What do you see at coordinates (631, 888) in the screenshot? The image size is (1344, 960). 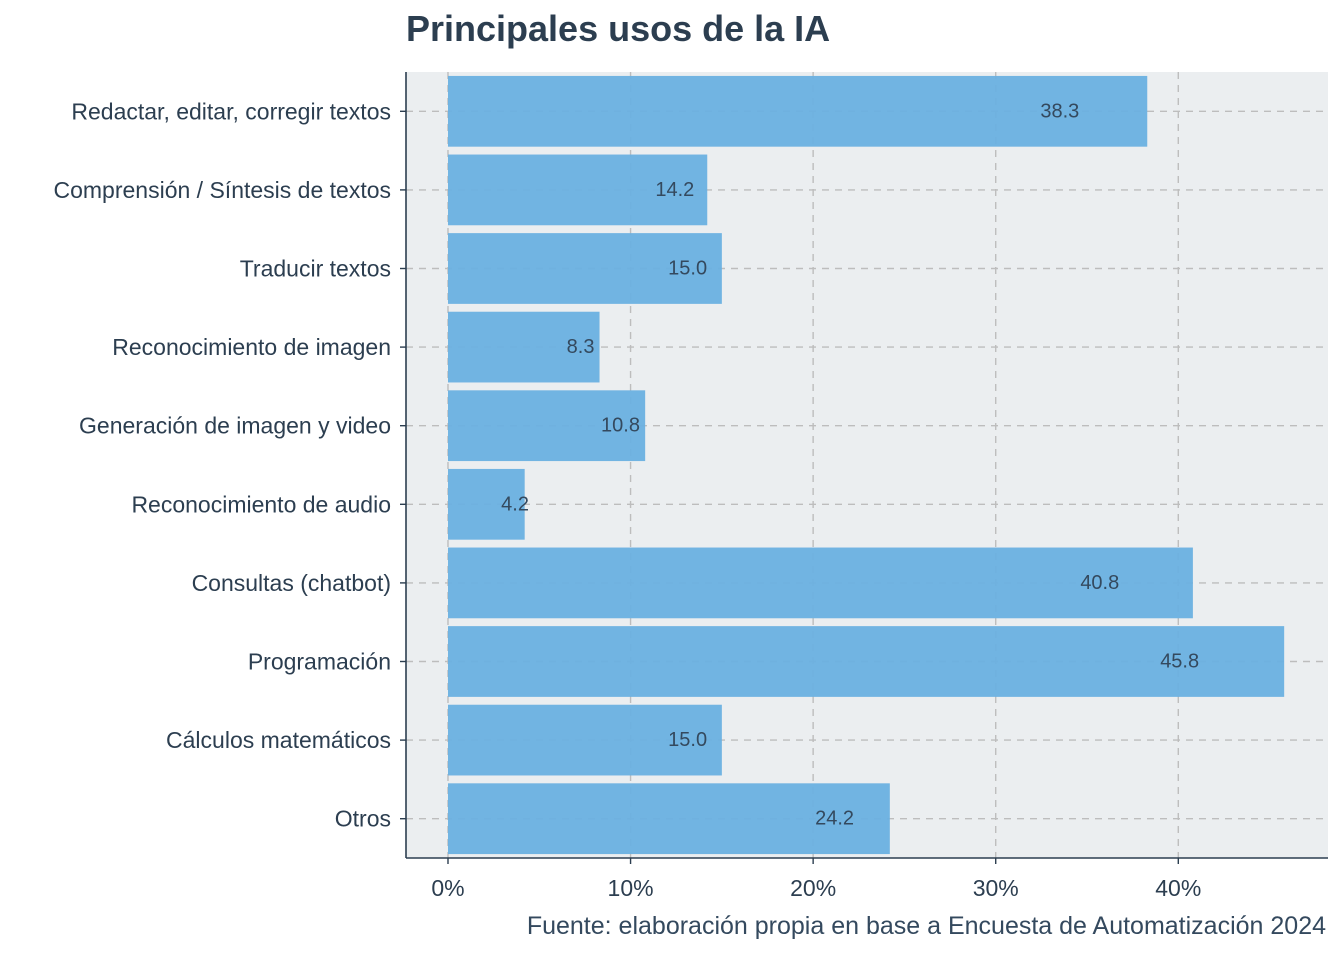 I see `x-tick-label-1: 10%` at bounding box center [631, 888].